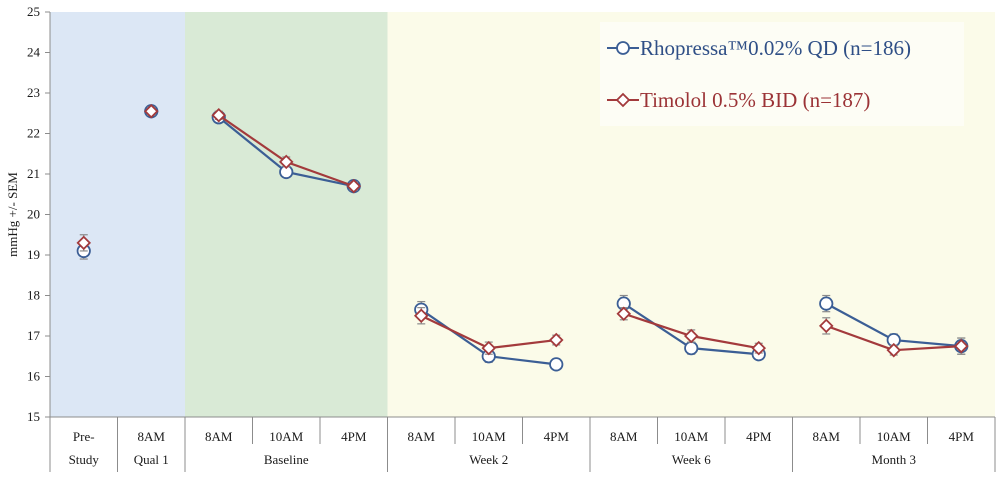  What do you see at coordinates (33, 133) in the screenshot?
I see `y-tick-label: 22` at bounding box center [33, 133].